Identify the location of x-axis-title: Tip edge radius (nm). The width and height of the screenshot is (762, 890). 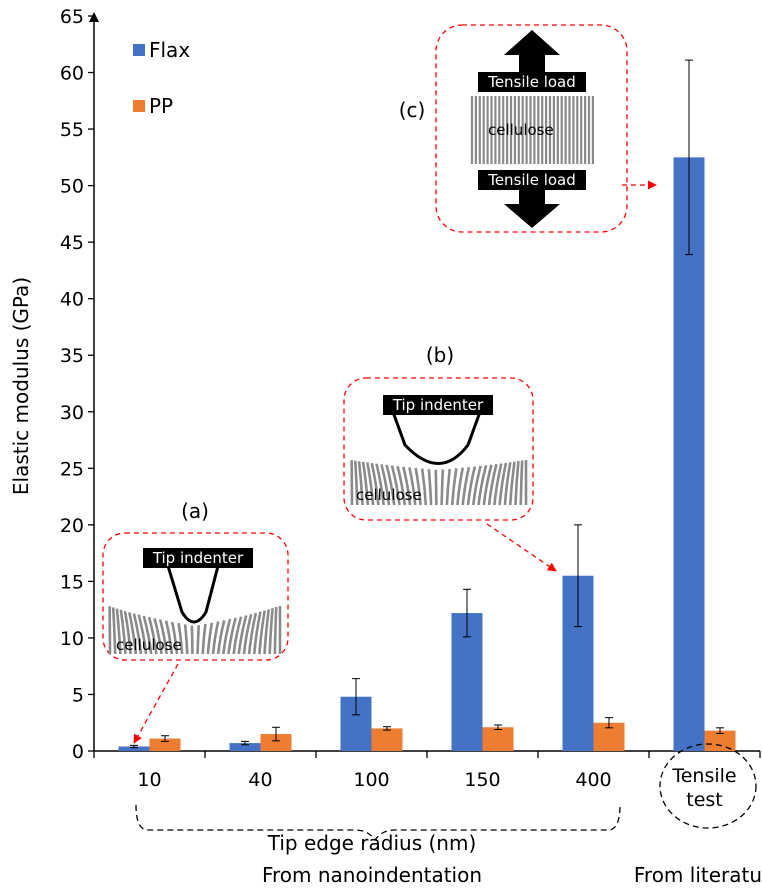
(372, 843).